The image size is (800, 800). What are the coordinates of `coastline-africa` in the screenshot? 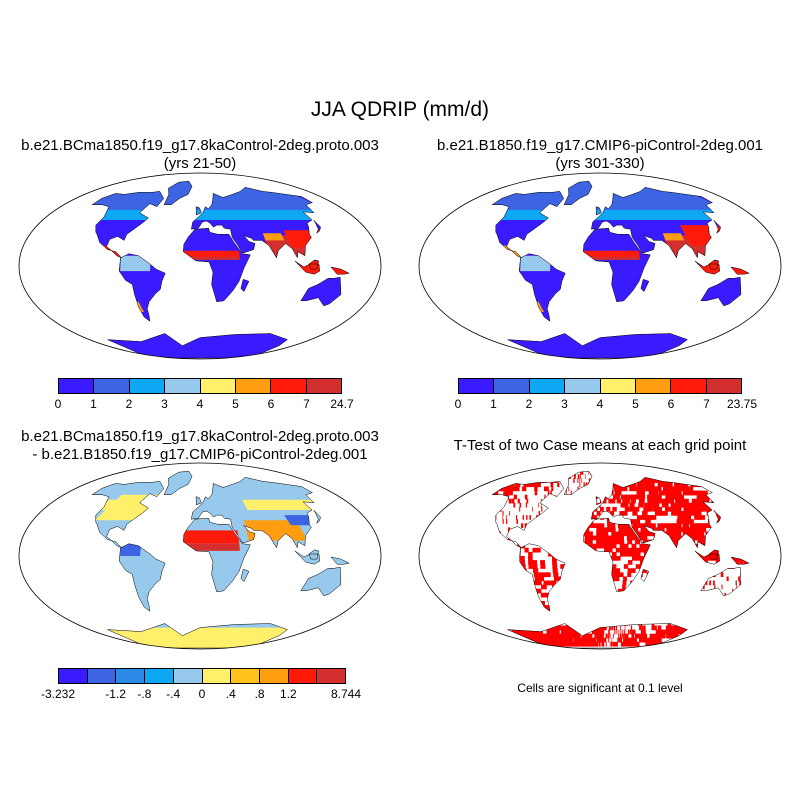 It's located at (217, 265).